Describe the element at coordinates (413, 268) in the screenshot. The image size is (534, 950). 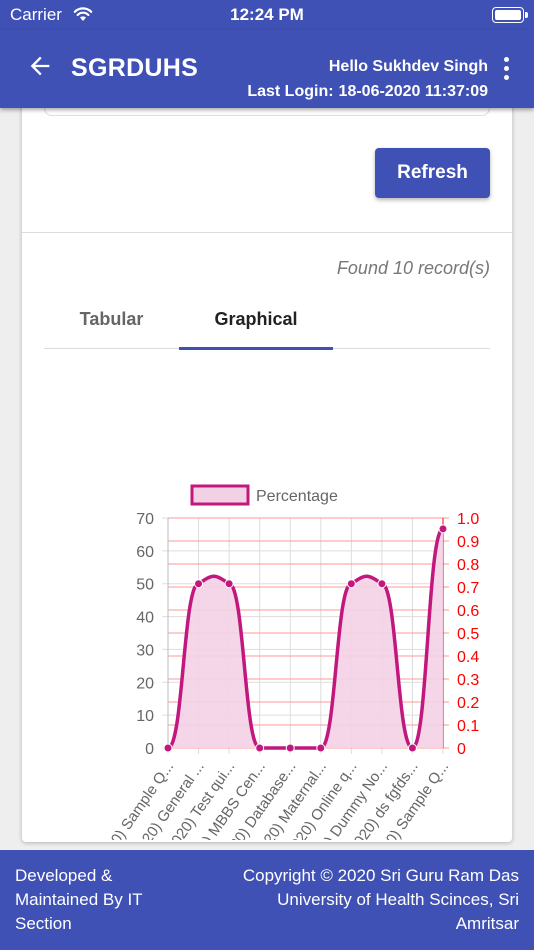
I see `record-count: Found 10 record(s)` at that location.